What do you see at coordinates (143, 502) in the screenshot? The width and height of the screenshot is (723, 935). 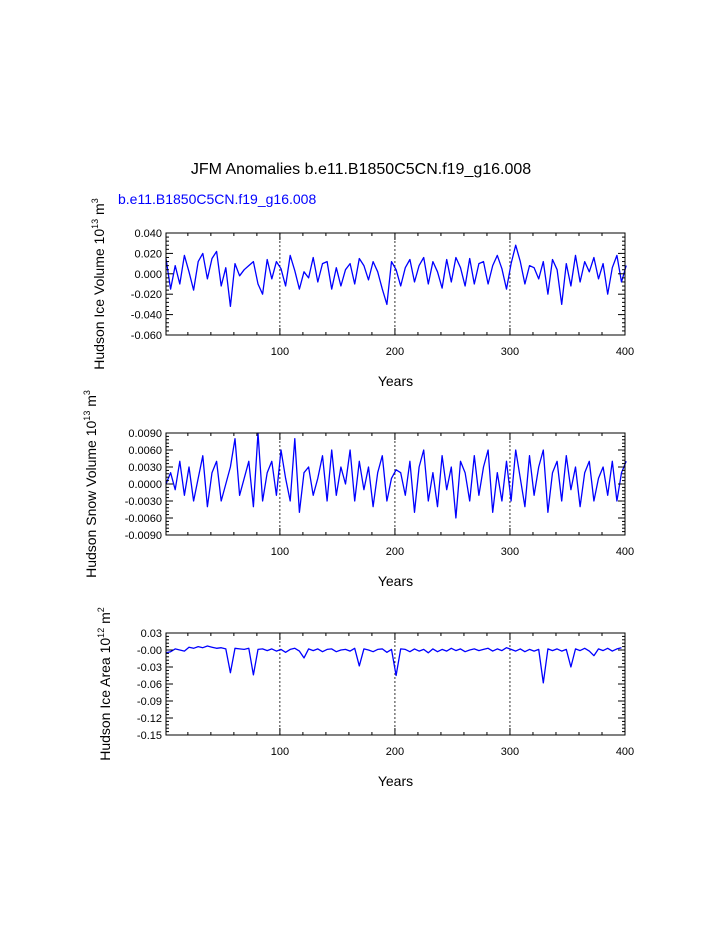 I see `y-tick-label: -0.0030` at bounding box center [143, 502].